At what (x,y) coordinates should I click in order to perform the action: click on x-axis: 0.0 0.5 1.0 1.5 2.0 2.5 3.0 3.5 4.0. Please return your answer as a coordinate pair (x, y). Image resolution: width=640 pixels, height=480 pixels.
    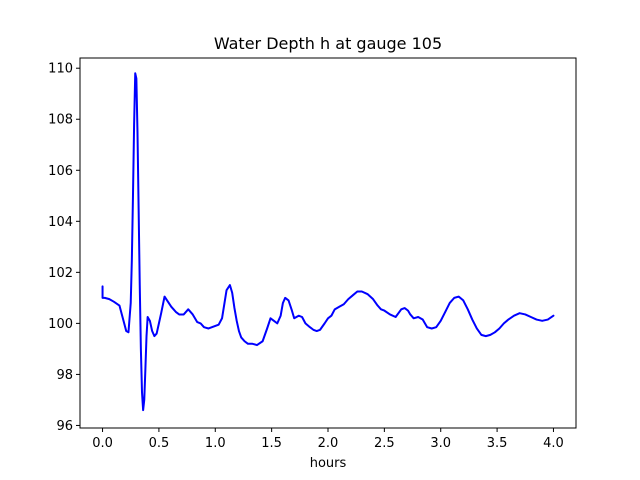
    Looking at the image, I should click on (328, 439).